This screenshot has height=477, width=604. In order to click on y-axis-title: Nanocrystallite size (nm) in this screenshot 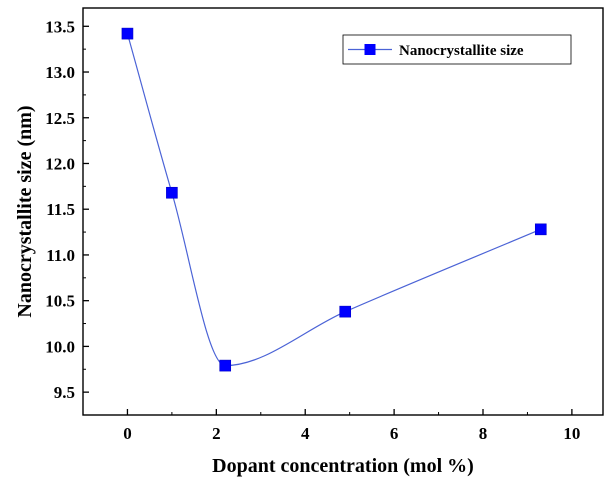, I will do `click(25, 211)`.